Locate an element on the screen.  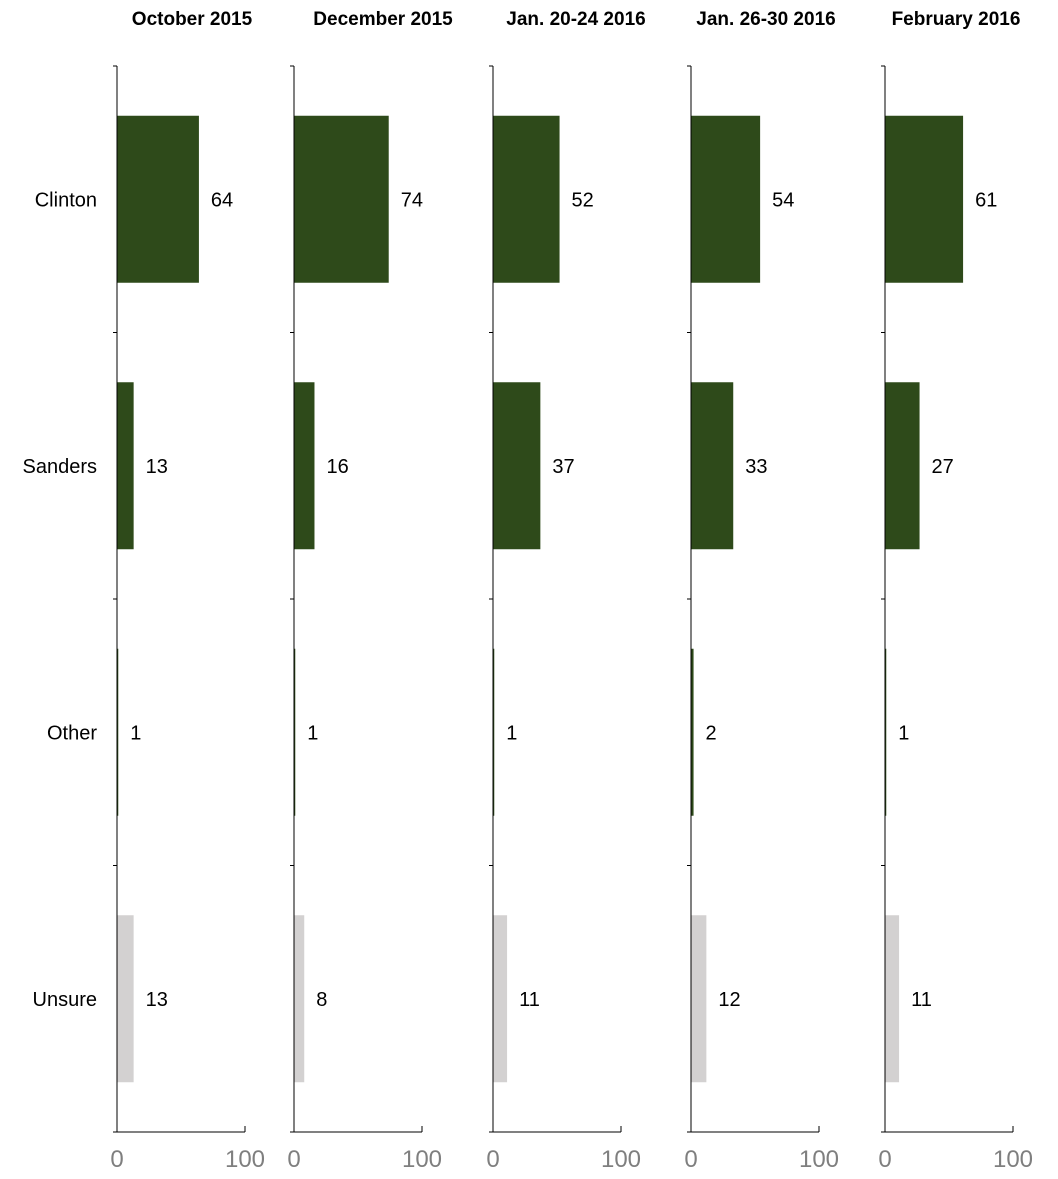
value-label: 64 is located at coordinates (222, 200).